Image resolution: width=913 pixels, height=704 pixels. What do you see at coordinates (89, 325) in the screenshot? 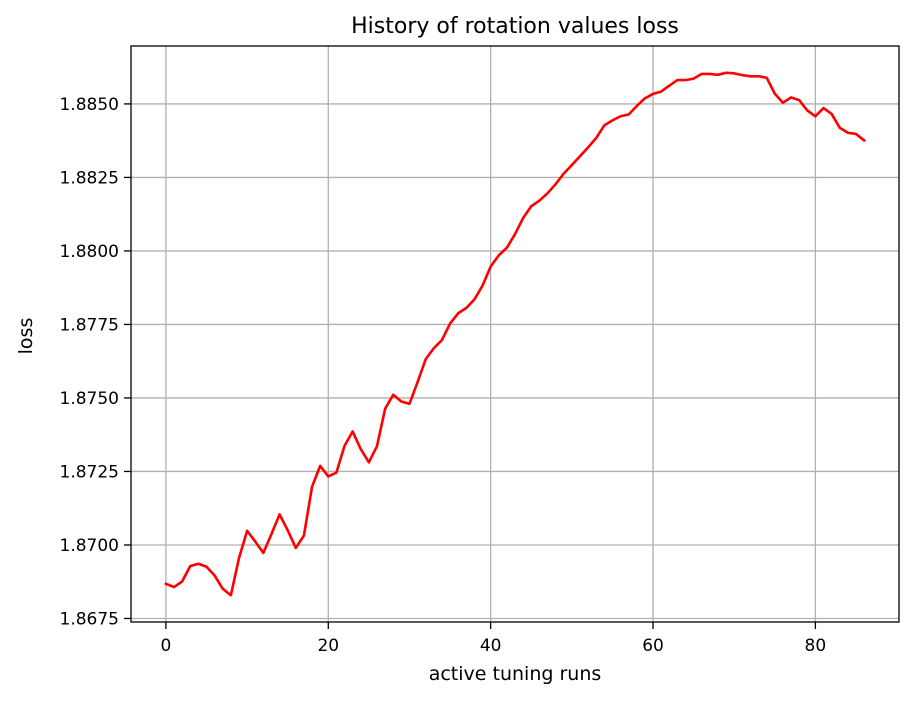
I see `y-tick-label: 1.8775` at bounding box center [89, 325].